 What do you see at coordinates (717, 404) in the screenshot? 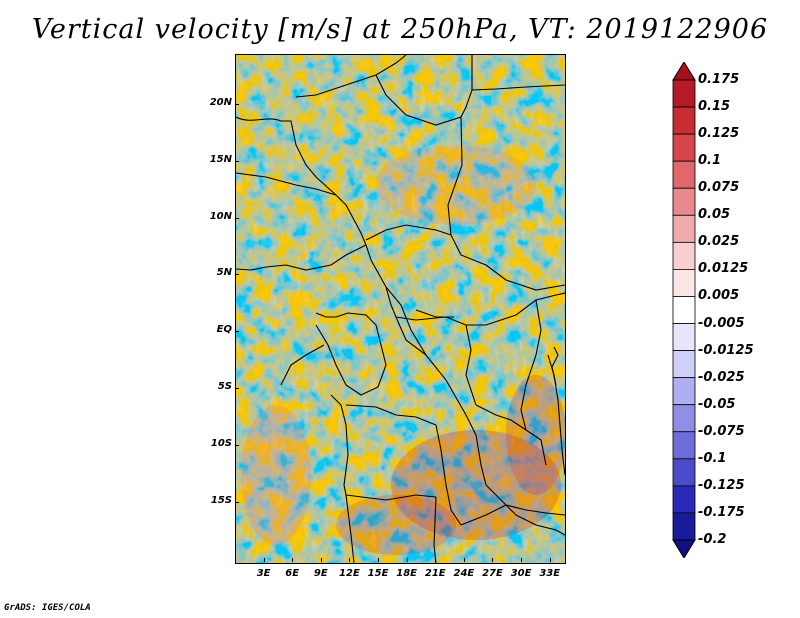
I see `colorbar-label: -0.05` at bounding box center [717, 404].